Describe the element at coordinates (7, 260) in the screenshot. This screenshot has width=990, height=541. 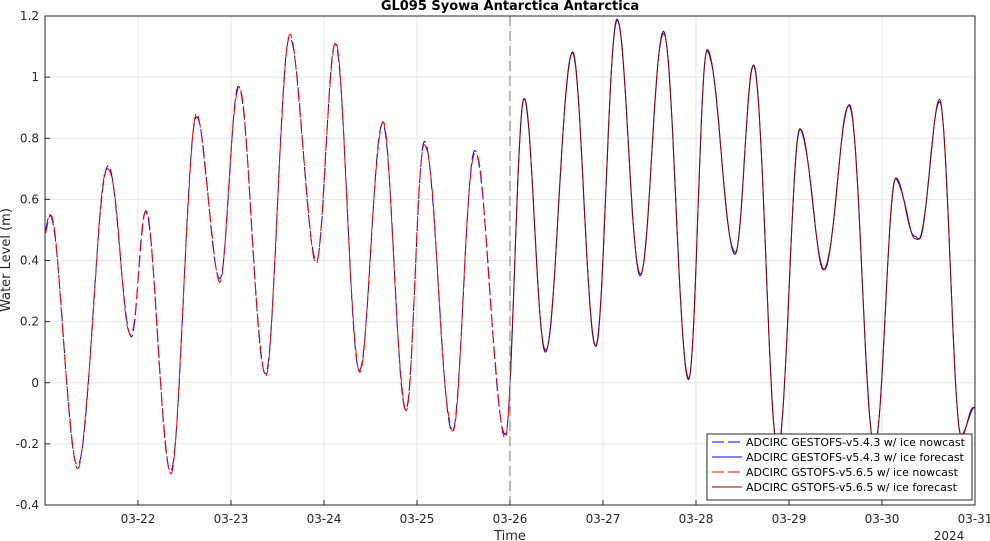
I see `y-axis-label: Water Level (m)` at that location.